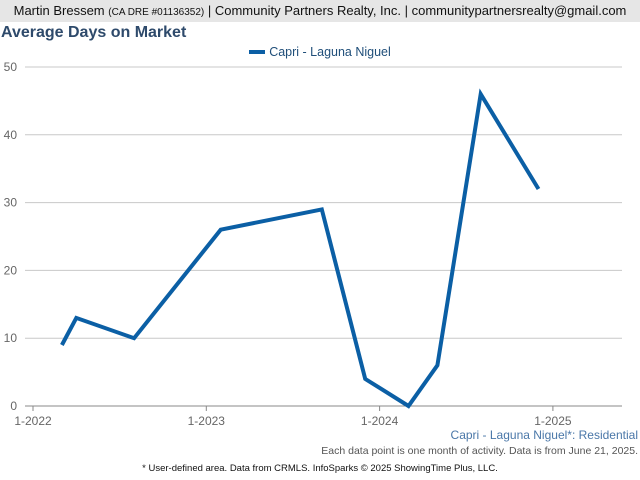  Describe the element at coordinates (380, 421) in the screenshot. I see `x-tick-label: 1-2024` at that location.